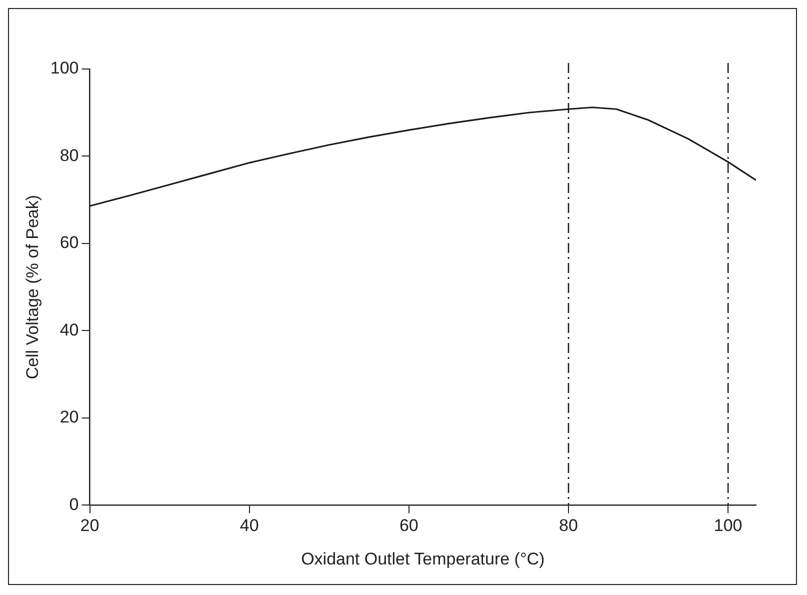  What do you see at coordinates (69, 330) in the screenshot?
I see `y-tick-label: 40` at bounding box center [69, 330].